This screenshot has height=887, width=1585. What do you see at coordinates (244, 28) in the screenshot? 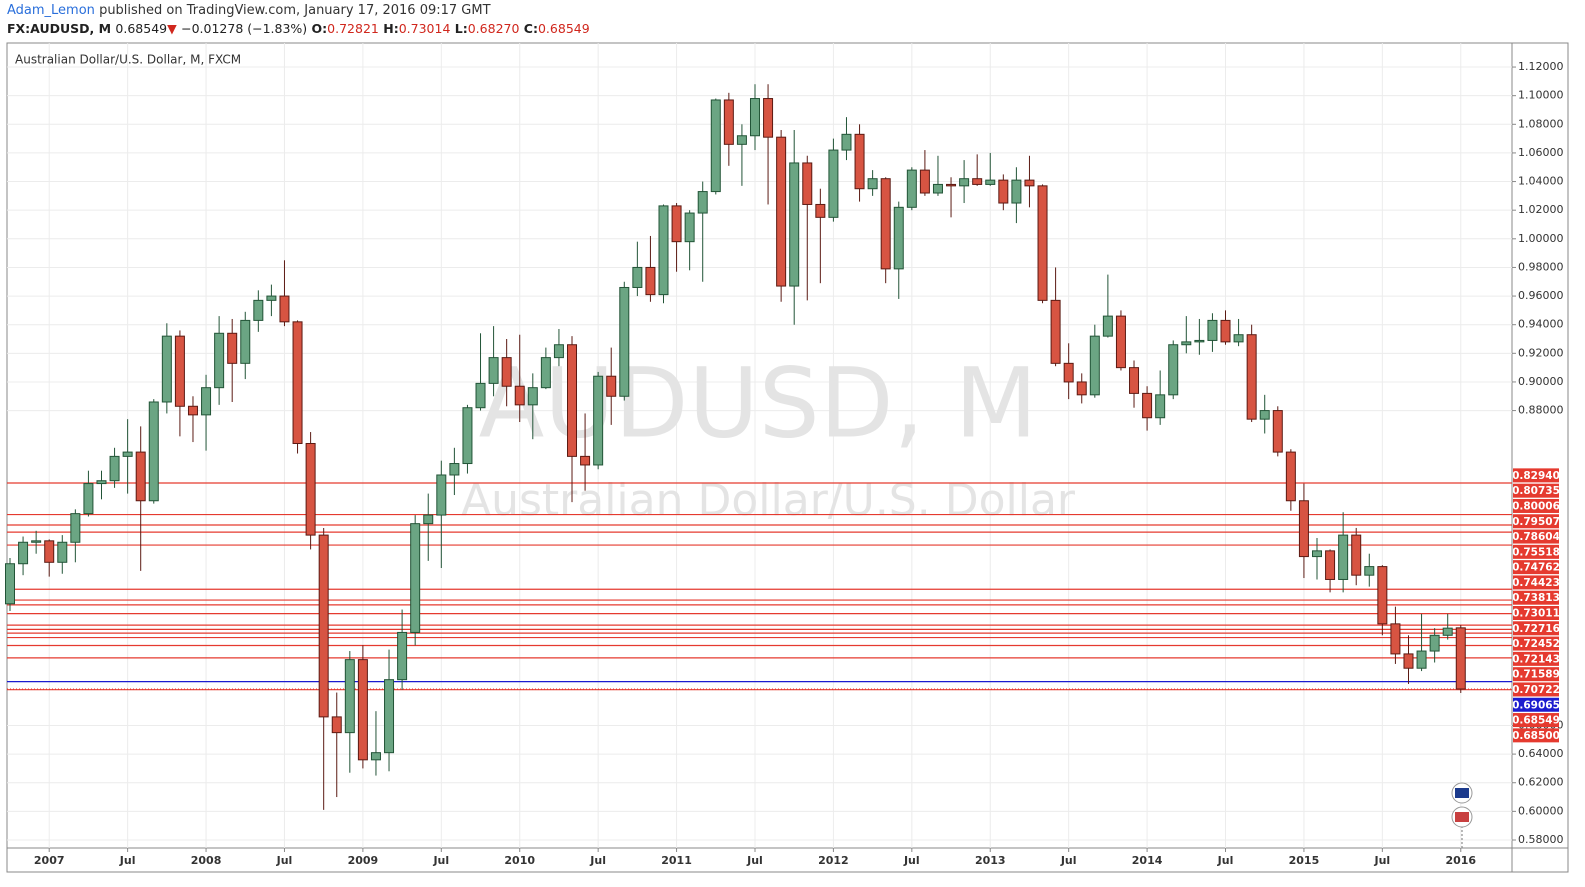
I see `change: −0.01278 (−1.83%)` at bounding box center [244, 28].